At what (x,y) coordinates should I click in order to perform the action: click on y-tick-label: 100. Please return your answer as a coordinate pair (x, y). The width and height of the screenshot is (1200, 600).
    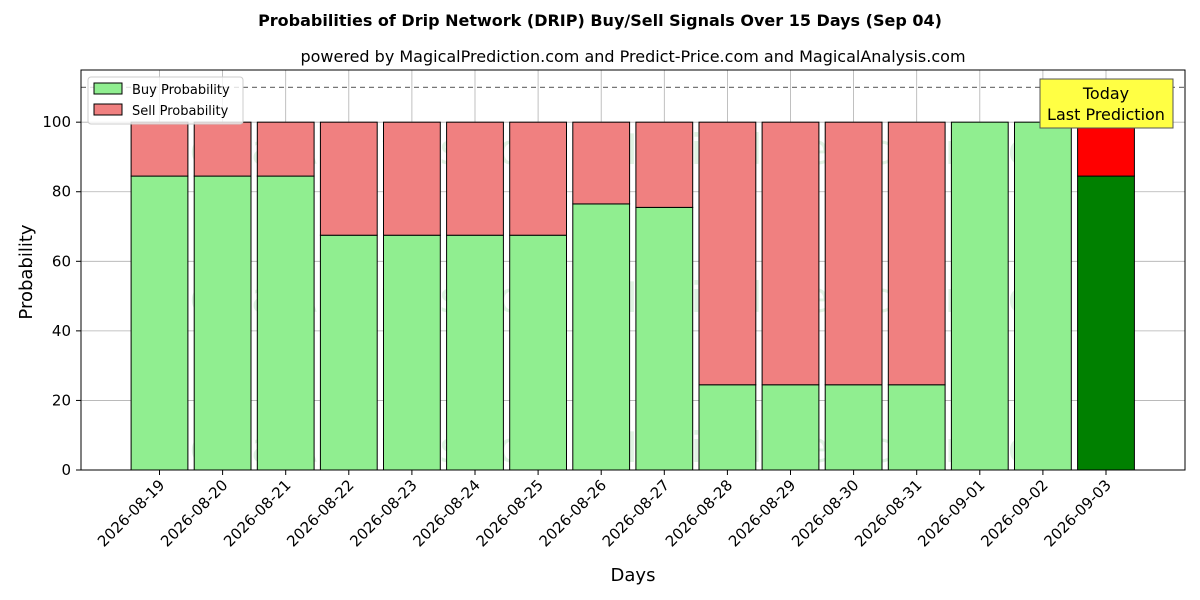
    Looking at the image, I should click on (56, 122).